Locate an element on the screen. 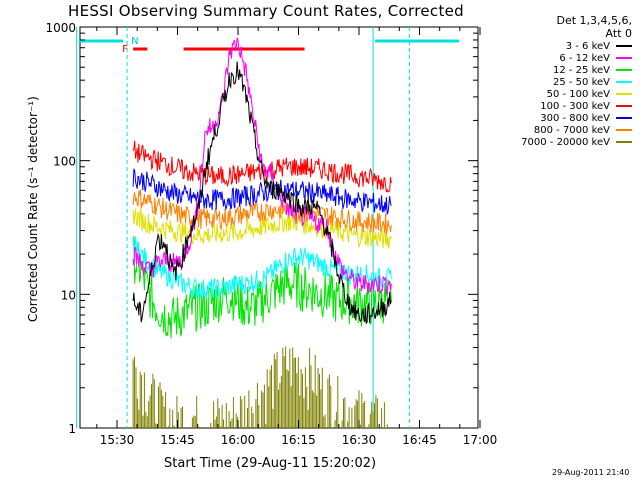  legend-entry: 100 - 300 keV is located at coordinates (559, 106).